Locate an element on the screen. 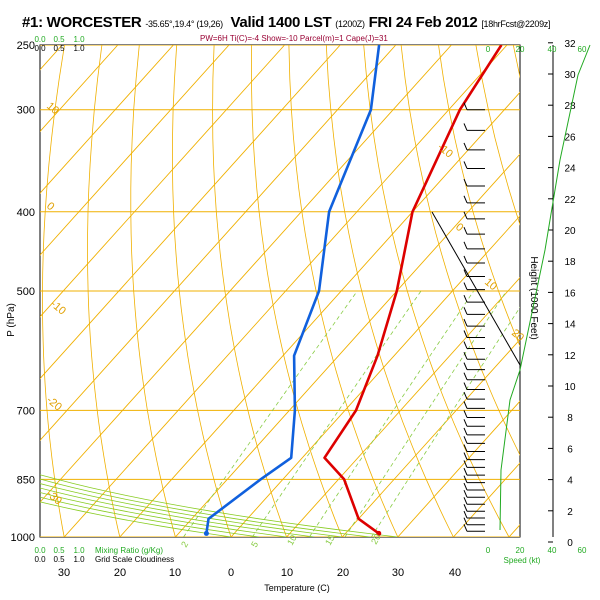  pressure-tick-label: 1000 is located at coordinates (23, 538).